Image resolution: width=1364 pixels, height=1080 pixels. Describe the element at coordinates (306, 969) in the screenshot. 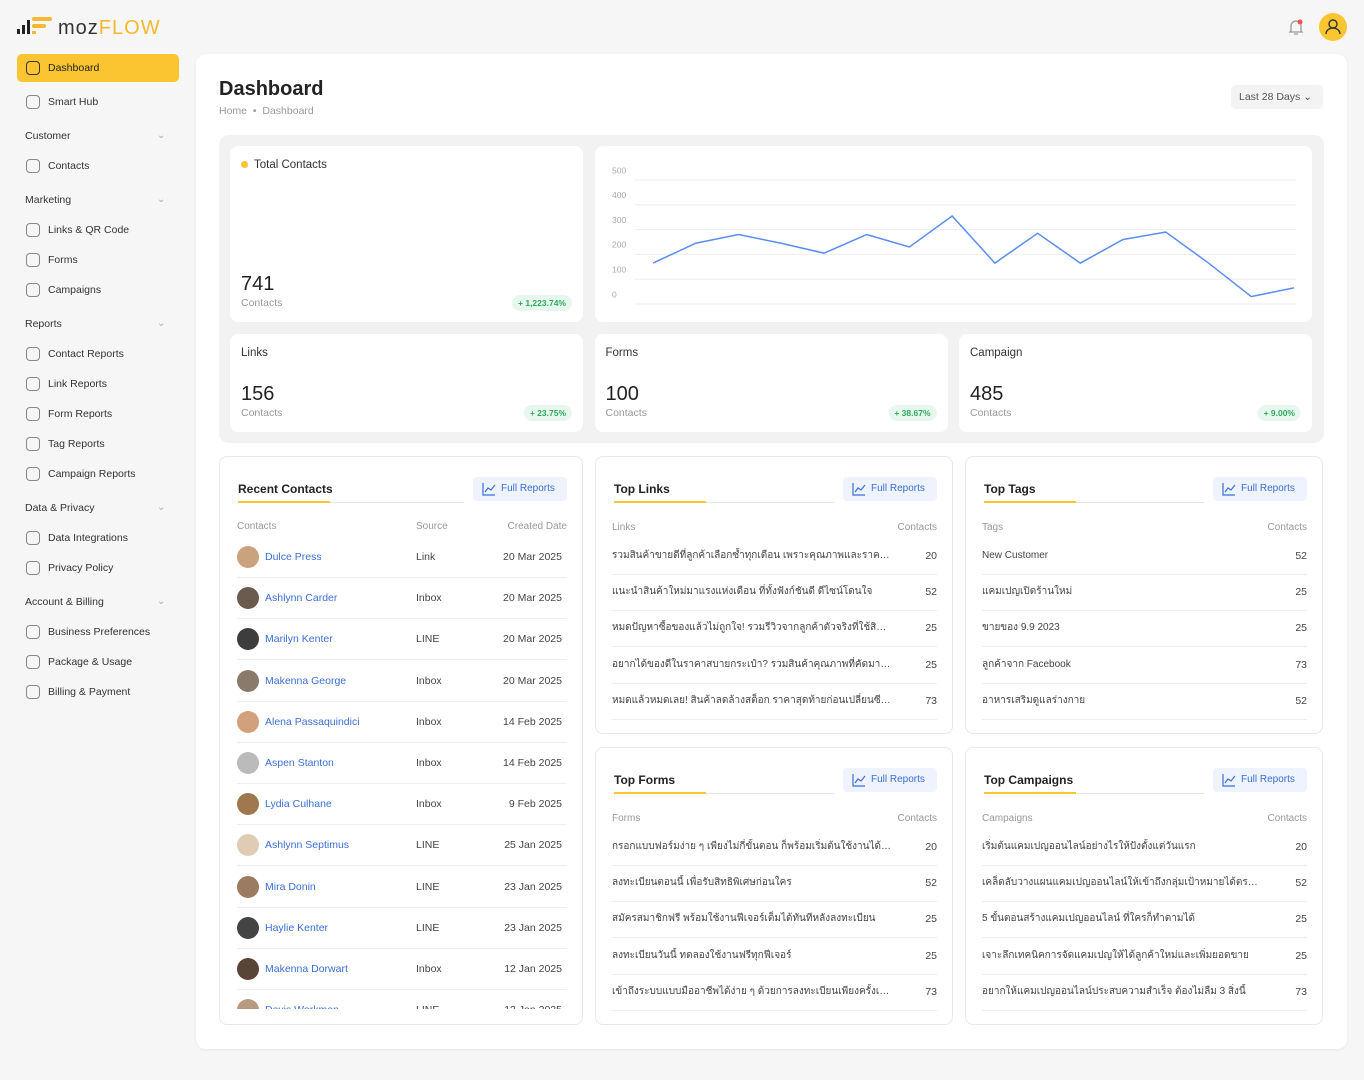

I see `contact-name: Makenna Dorwart` at that location.